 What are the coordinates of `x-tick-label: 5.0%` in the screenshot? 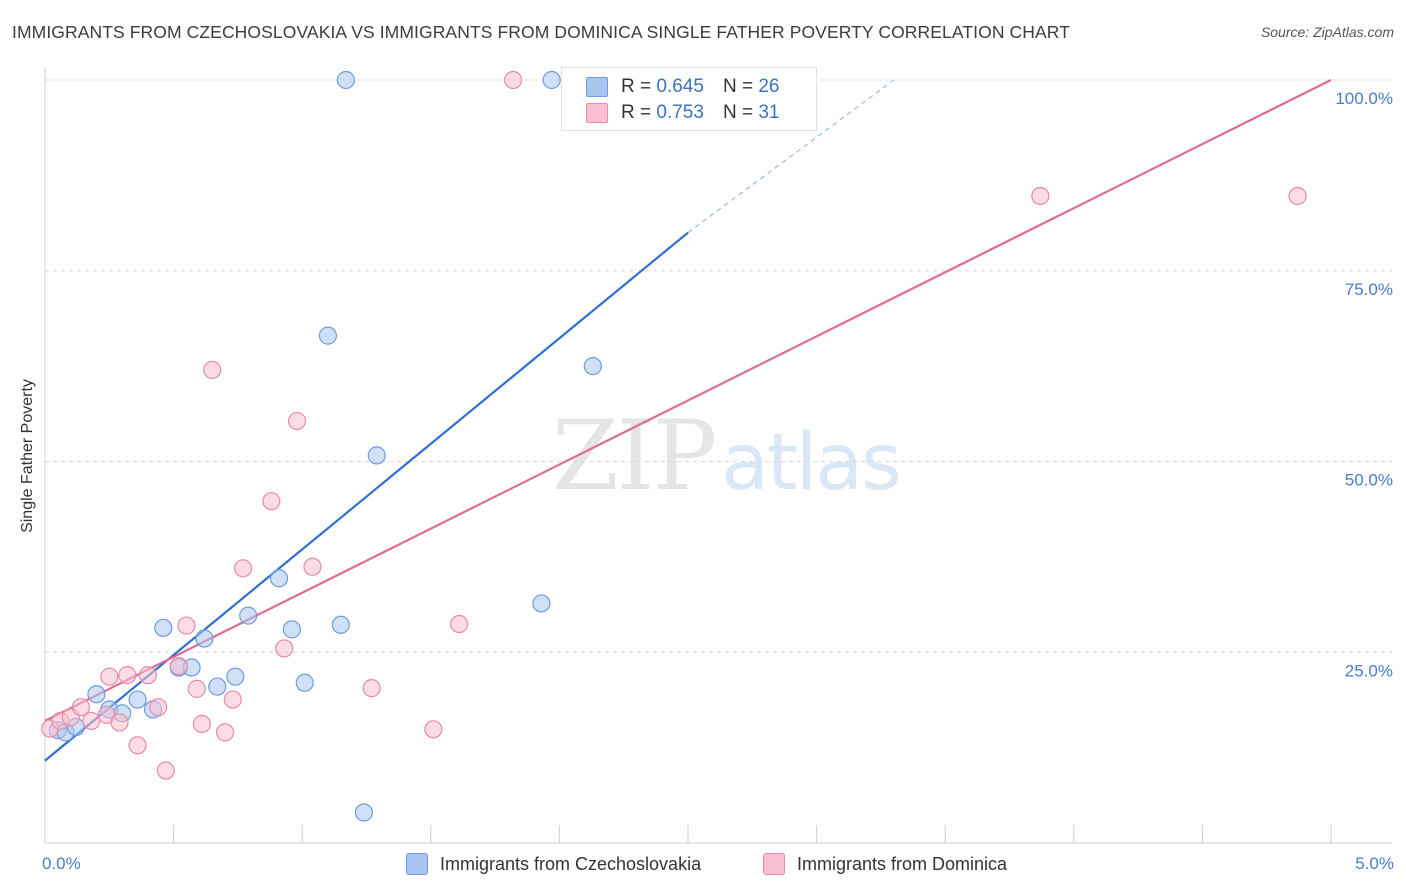 It's located at (1374, 863).